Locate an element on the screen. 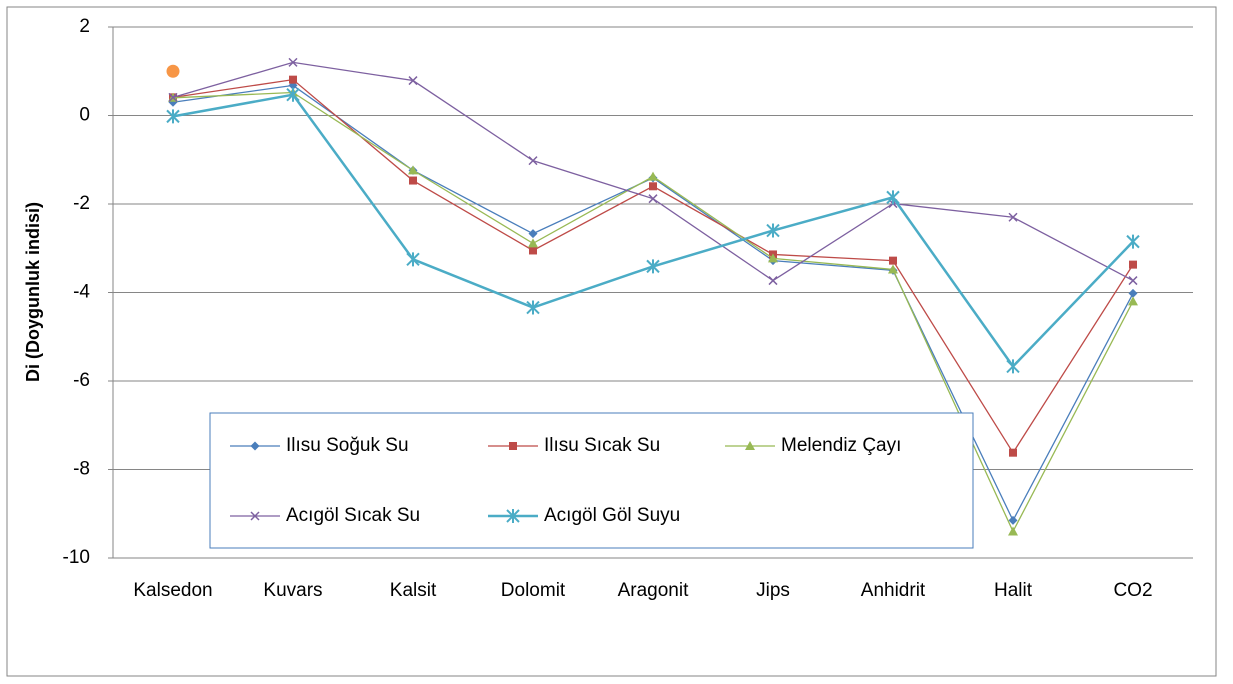 The image size is (1233, 684). x-tick-label: Kalsit is located at coordinates (413, 590).